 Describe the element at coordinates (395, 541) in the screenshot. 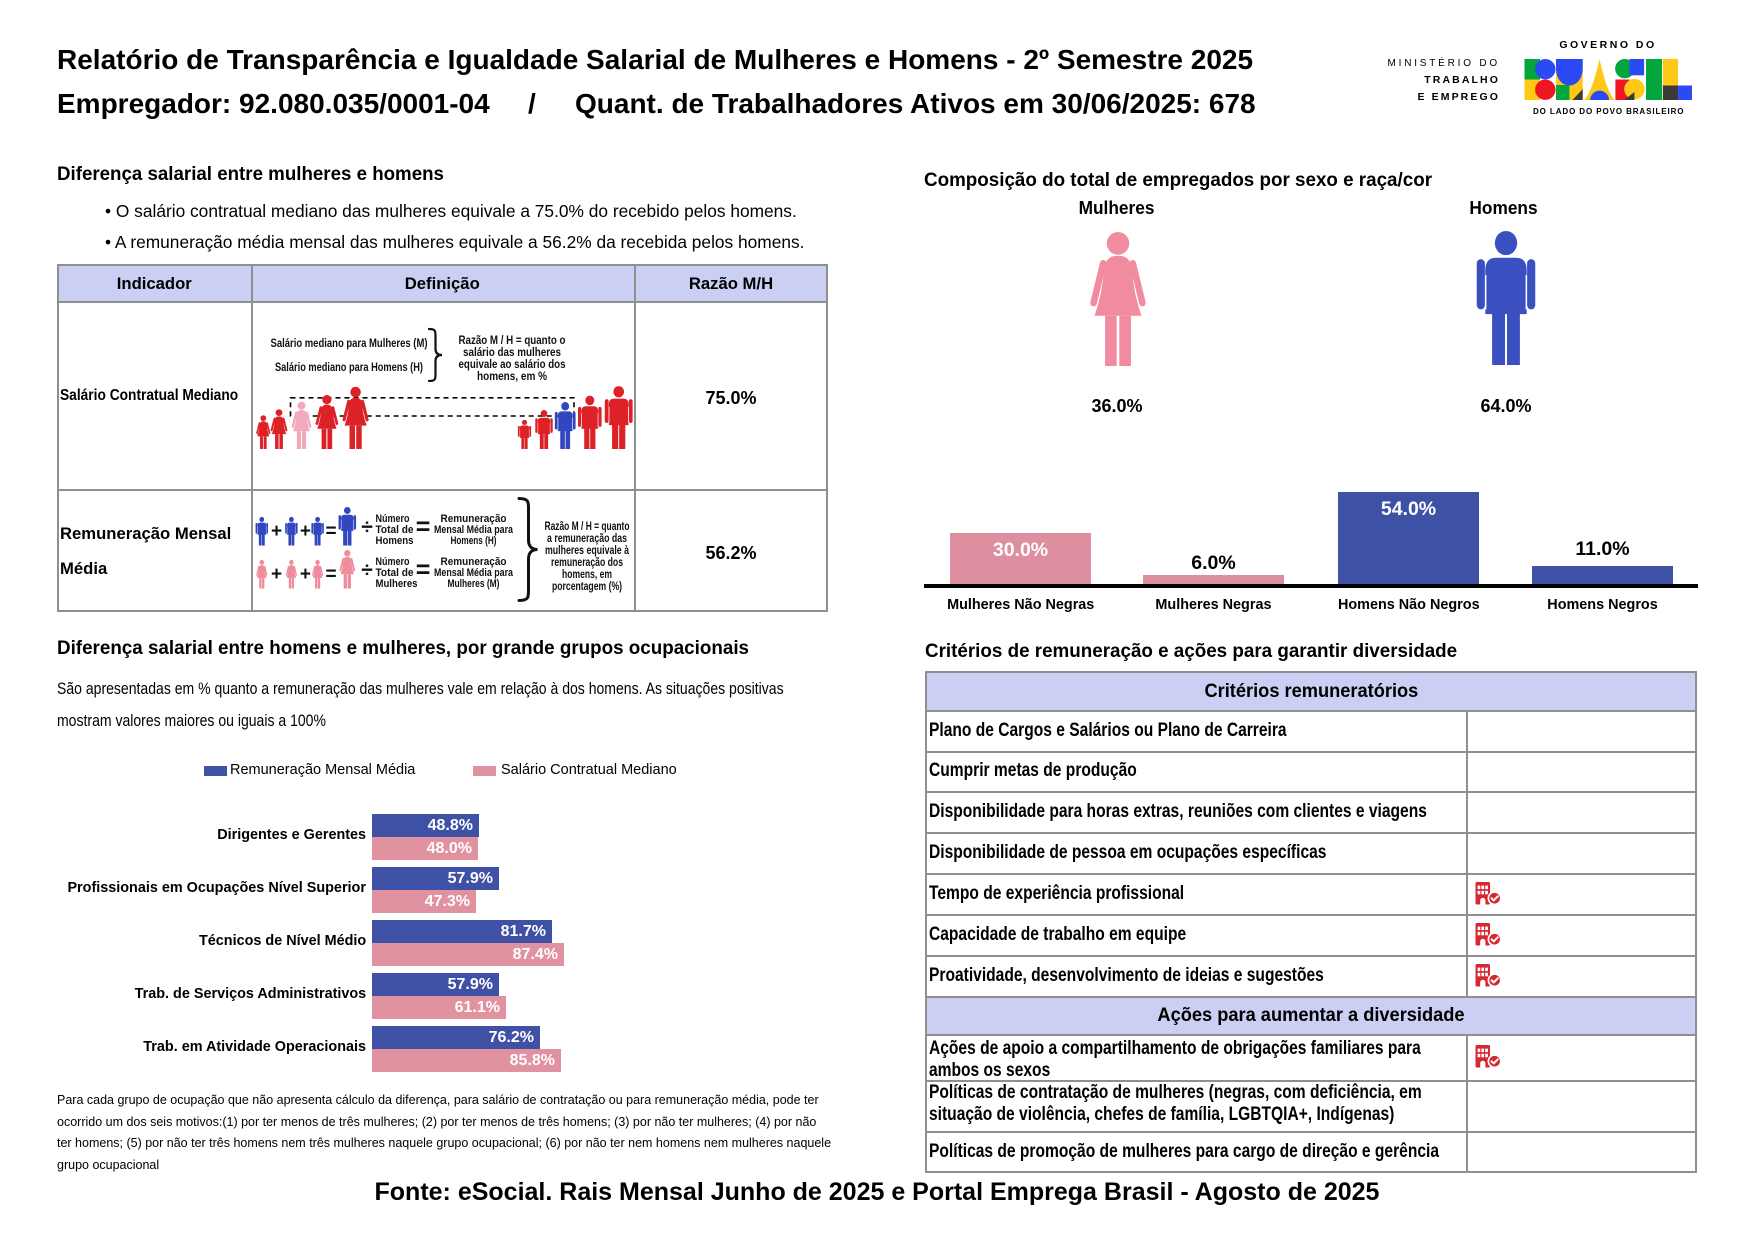

I see `svg-text: Homens` at that location.